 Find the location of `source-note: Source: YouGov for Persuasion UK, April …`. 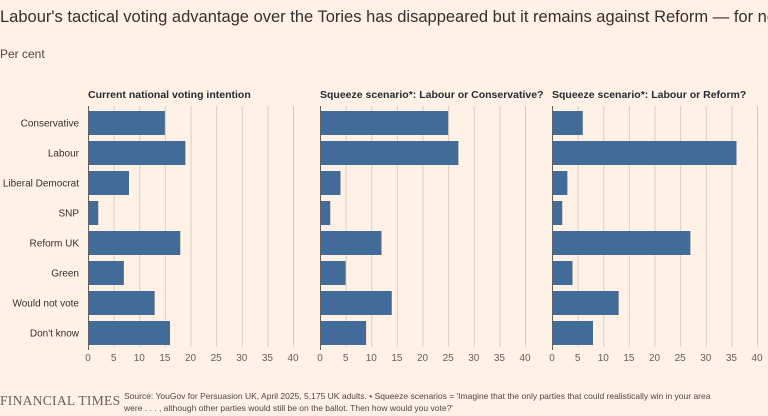

source-note: Source: YouGov for Persuasion UK, April … is located at coordinates (444, 402).